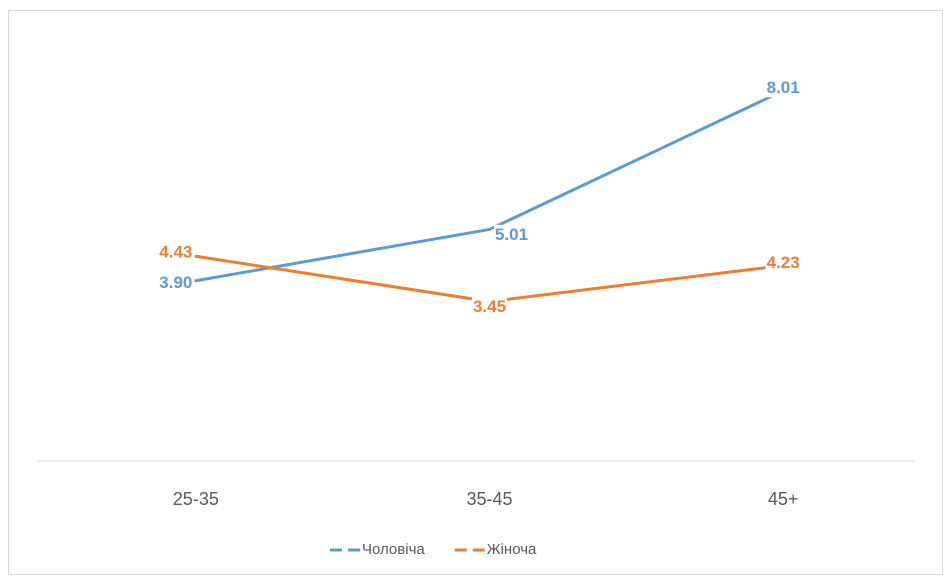 The image size is (951, 584). Describe the element at coordinates (512, 549) in the screenshot. I see `legend-label: Жіноча` at that location.